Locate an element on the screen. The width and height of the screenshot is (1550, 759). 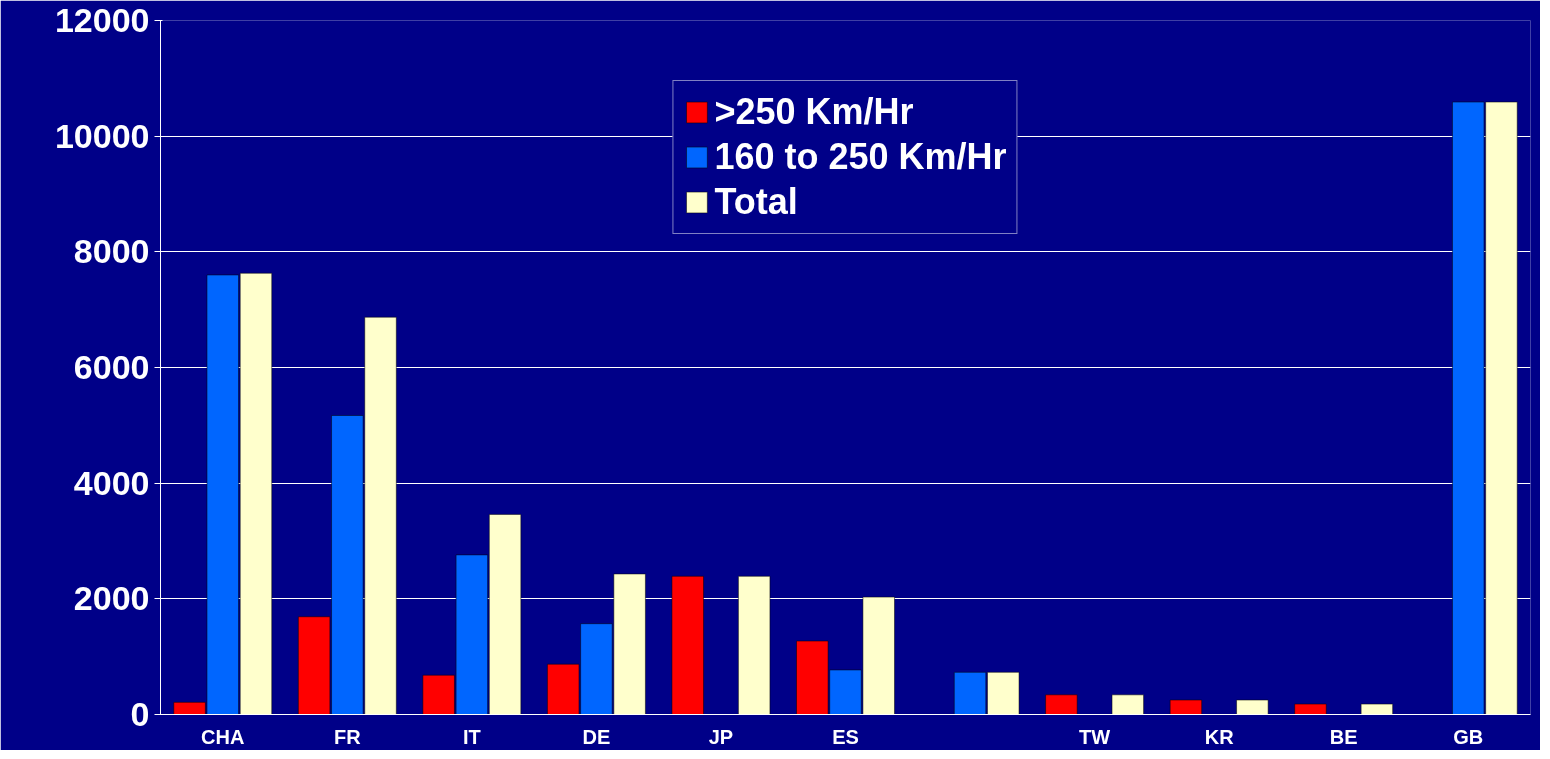
x-tick-label: CHA is located at coordinates (223, 736).